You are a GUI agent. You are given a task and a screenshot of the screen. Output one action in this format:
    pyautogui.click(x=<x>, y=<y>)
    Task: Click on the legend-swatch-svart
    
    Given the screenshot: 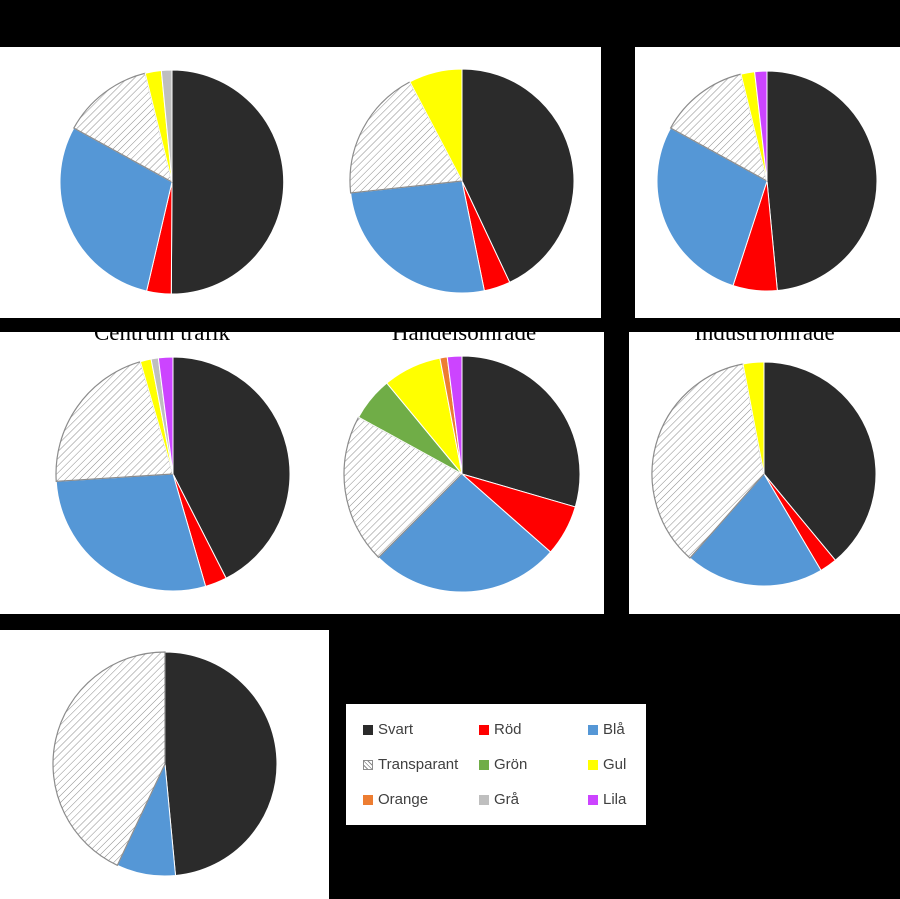 What is the action you would take?
    pyautogui.click(x=368, y=729)
    